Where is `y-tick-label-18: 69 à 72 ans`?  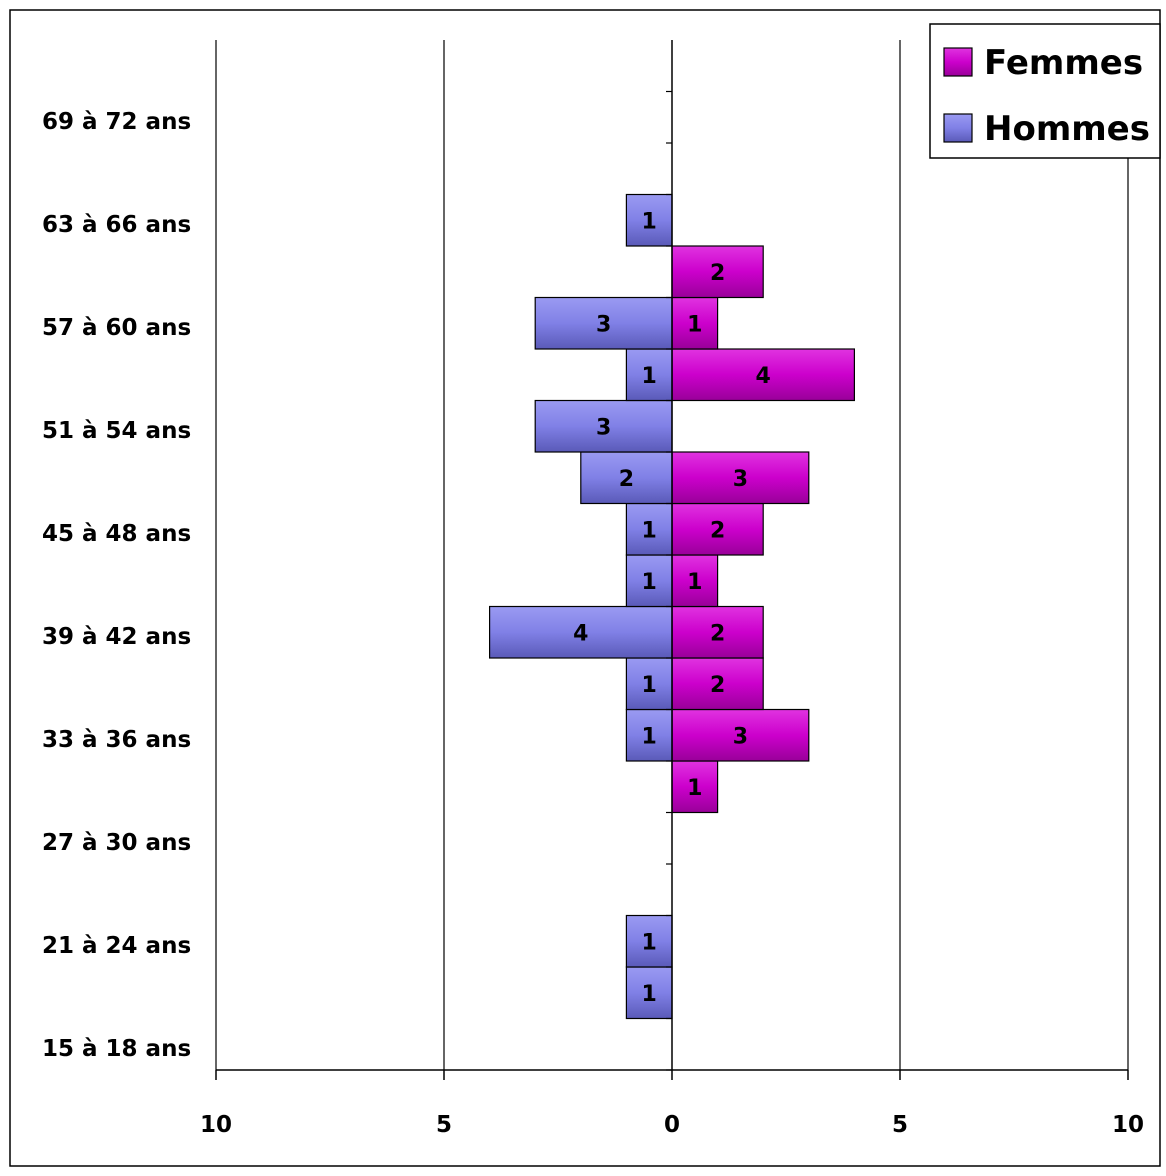
y-tick-label-18: 69 à 72 ans is located at coordinates (116, 122).